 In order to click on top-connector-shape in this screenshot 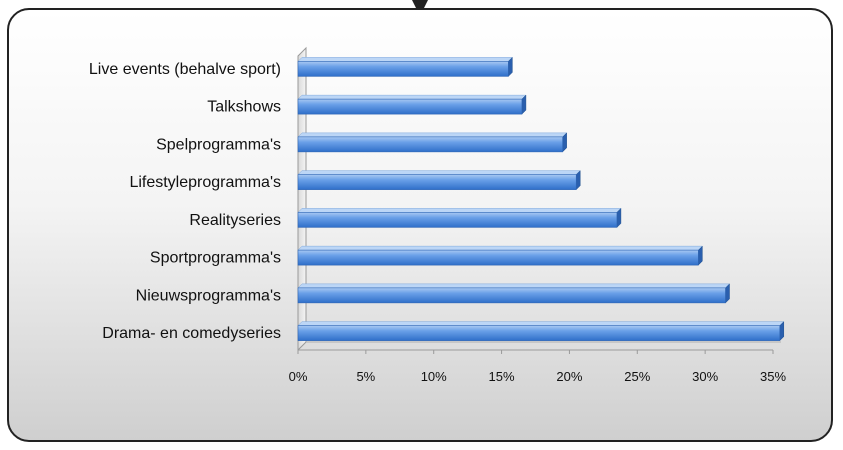, I will do `click(420, 7)`.